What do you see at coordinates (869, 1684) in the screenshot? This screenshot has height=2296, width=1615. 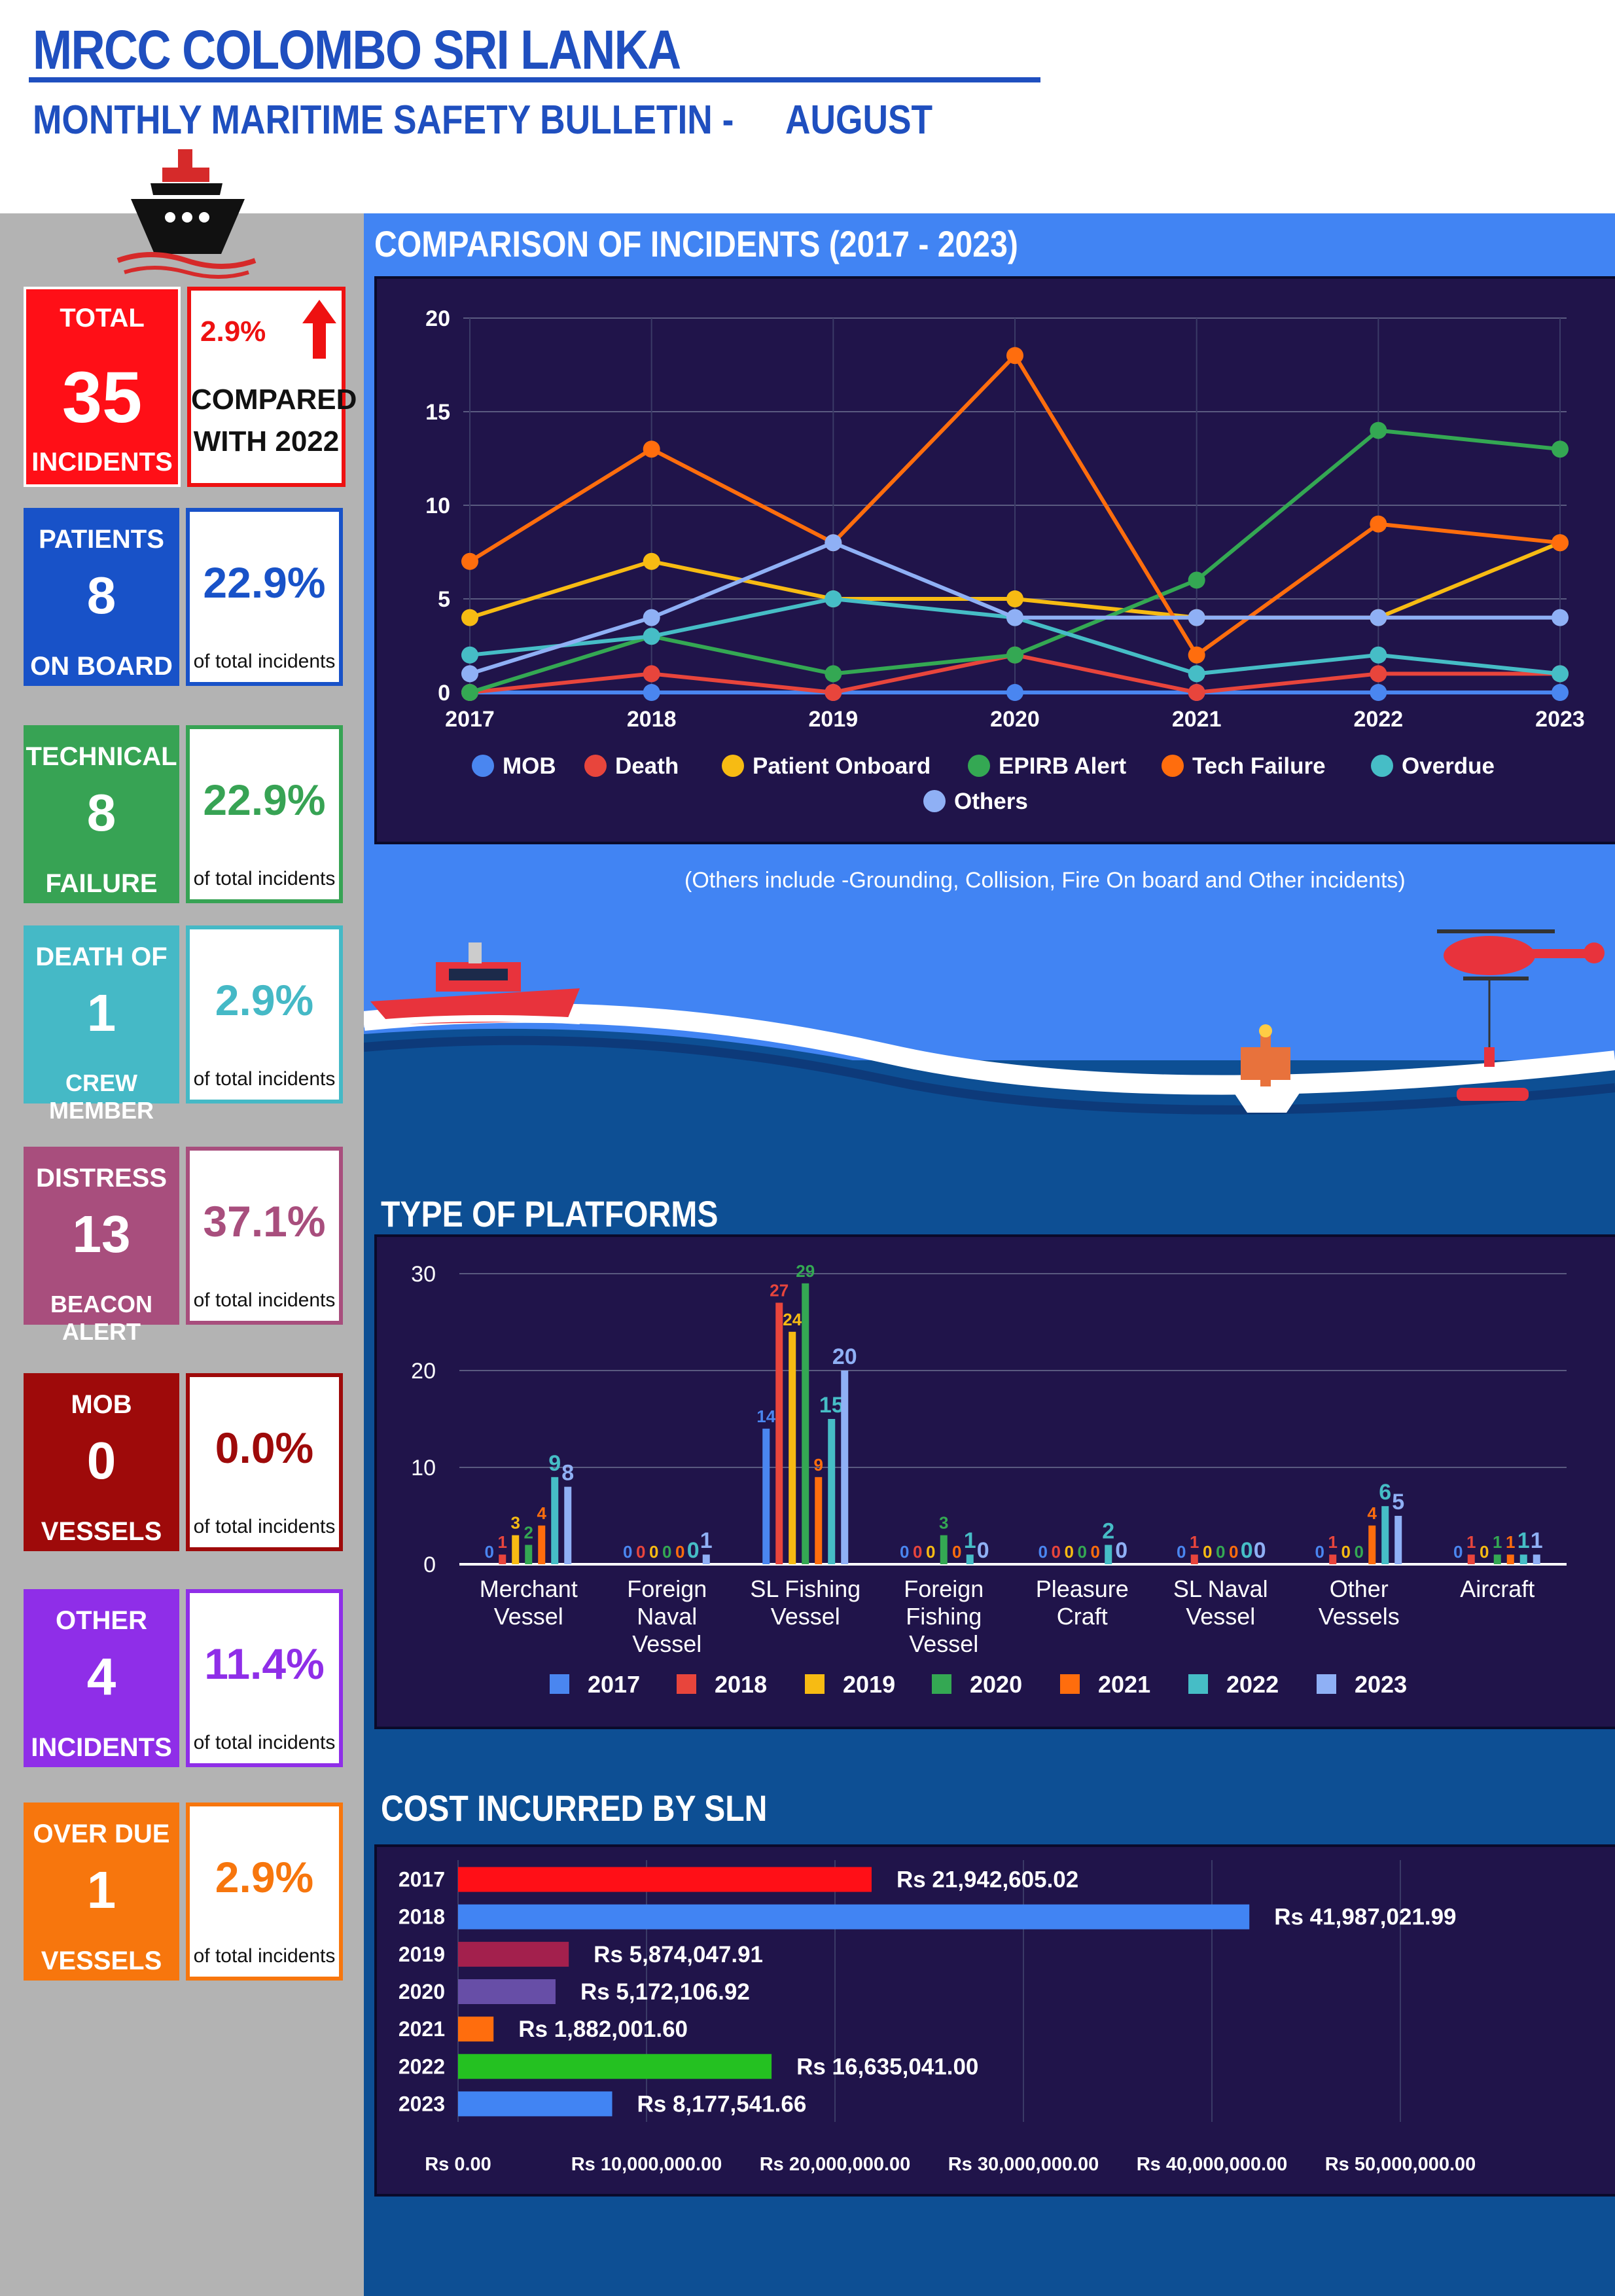 I see `legend-label: 2019` at bounding box center [869, 1684].